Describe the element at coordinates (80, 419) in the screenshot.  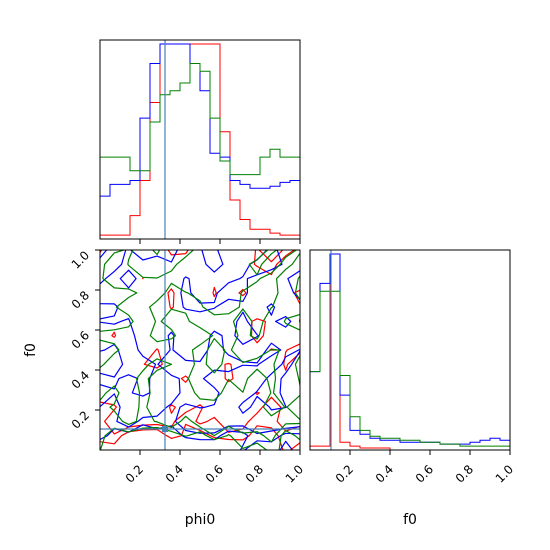
I see `f0-tick-label-0: 0.2` at that location.